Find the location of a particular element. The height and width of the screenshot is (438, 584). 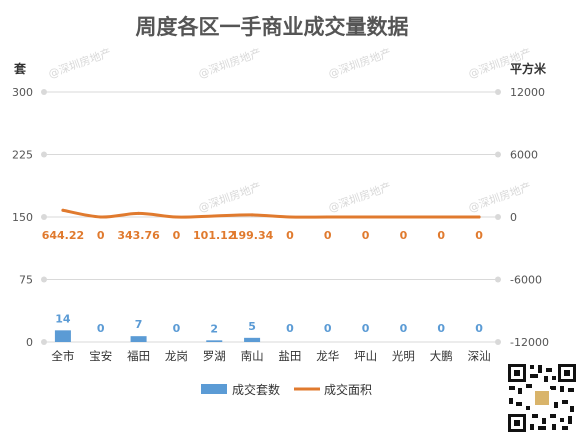

bar-data-label: 14 is located at coordinates (63, 318).